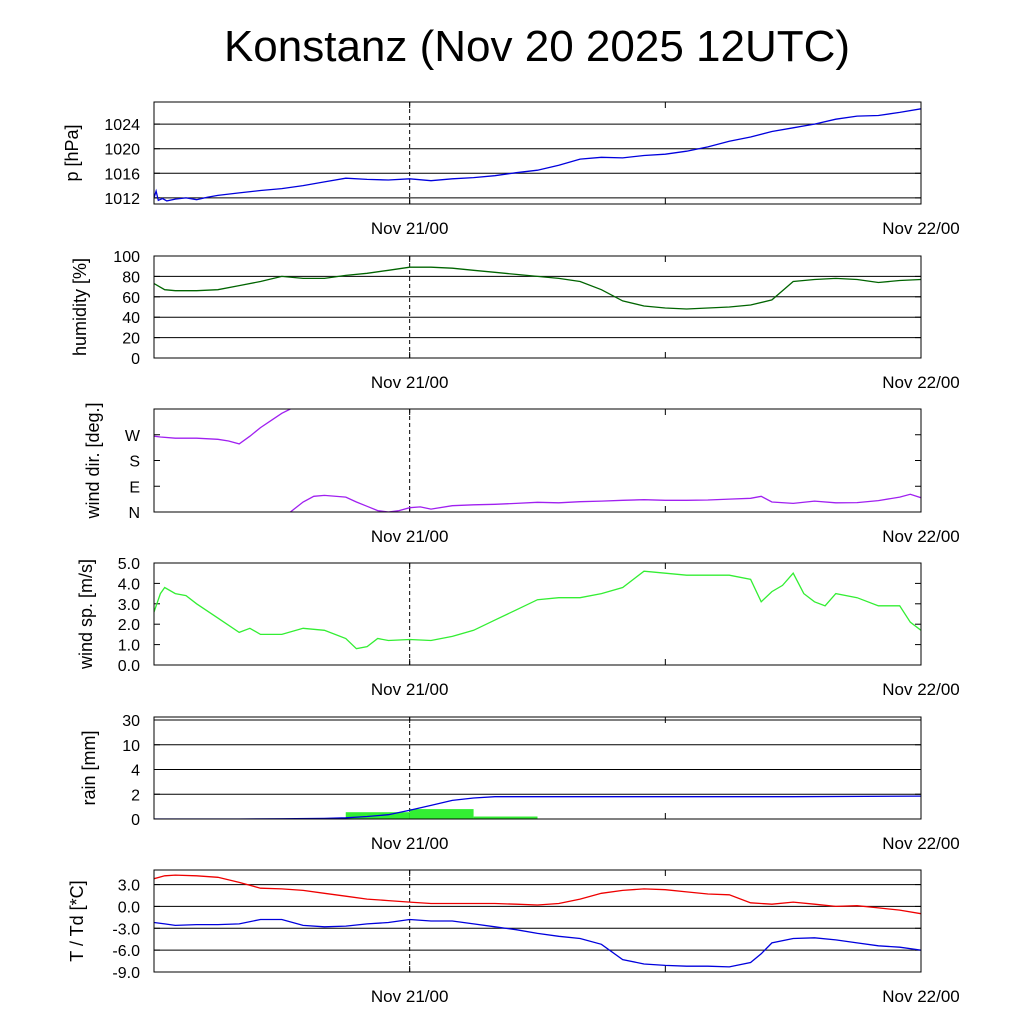 The image size is (1024, 1024). What do you see at coordinates (134, 462) in the screenshot?
I see `y-tick-label: S` at bounding box center [134, 462].